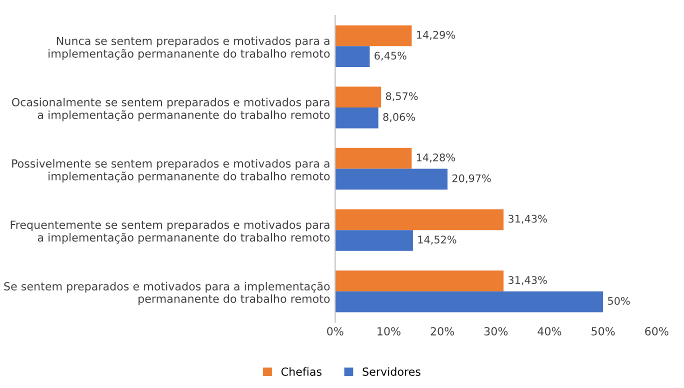 Image resolution: width=684 pixels, height=388 pixels. Describe the element at coordinates (496, 331) in the screenshot. I see `x-tick-label: 30%` at that location.